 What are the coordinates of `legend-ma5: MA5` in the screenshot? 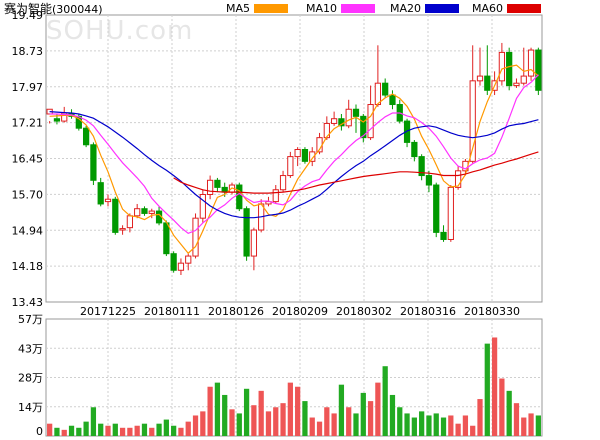 It's located at (257, 8).